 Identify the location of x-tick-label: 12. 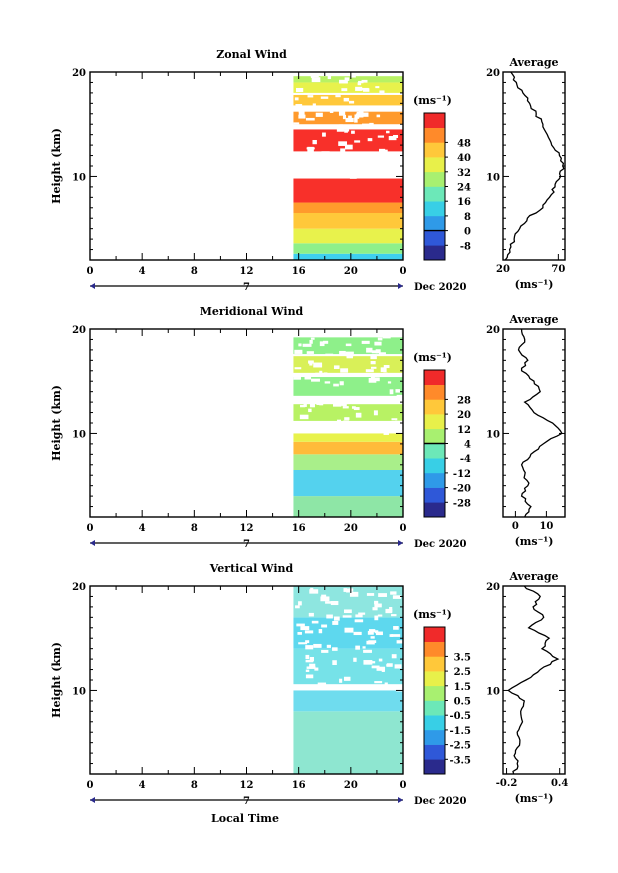
(247, 528).